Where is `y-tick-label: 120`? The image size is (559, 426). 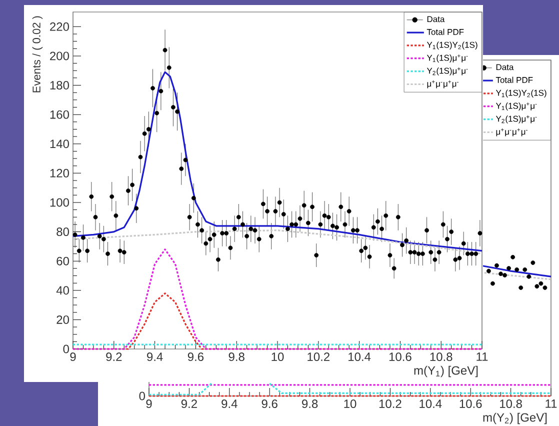
y-tick-label: 120 is located at coordinates (59, 173).